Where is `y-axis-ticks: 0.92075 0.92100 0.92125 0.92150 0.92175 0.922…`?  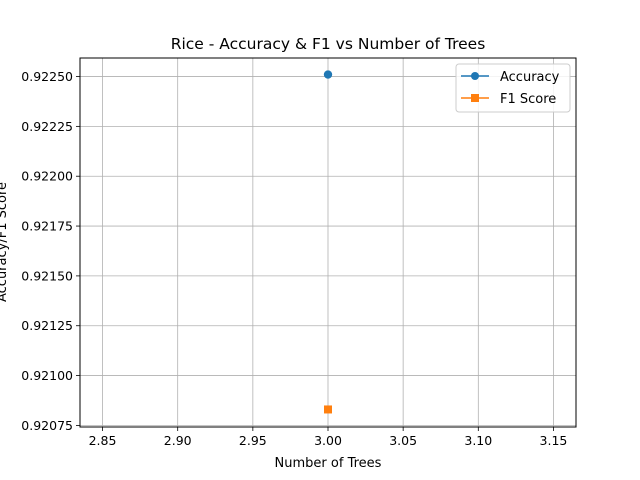 y-axis-ticks: 0.92075 0.92100 0.92125 0.92150 0.92175 0.922… is located at coordinates (50, 251).